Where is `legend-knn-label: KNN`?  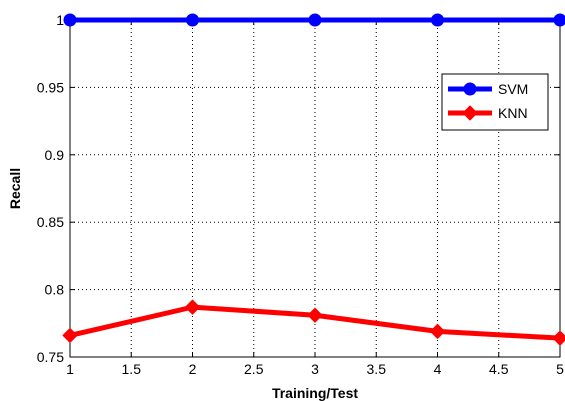 legend-knn-label: KNN is located at coordinates (513, 113).